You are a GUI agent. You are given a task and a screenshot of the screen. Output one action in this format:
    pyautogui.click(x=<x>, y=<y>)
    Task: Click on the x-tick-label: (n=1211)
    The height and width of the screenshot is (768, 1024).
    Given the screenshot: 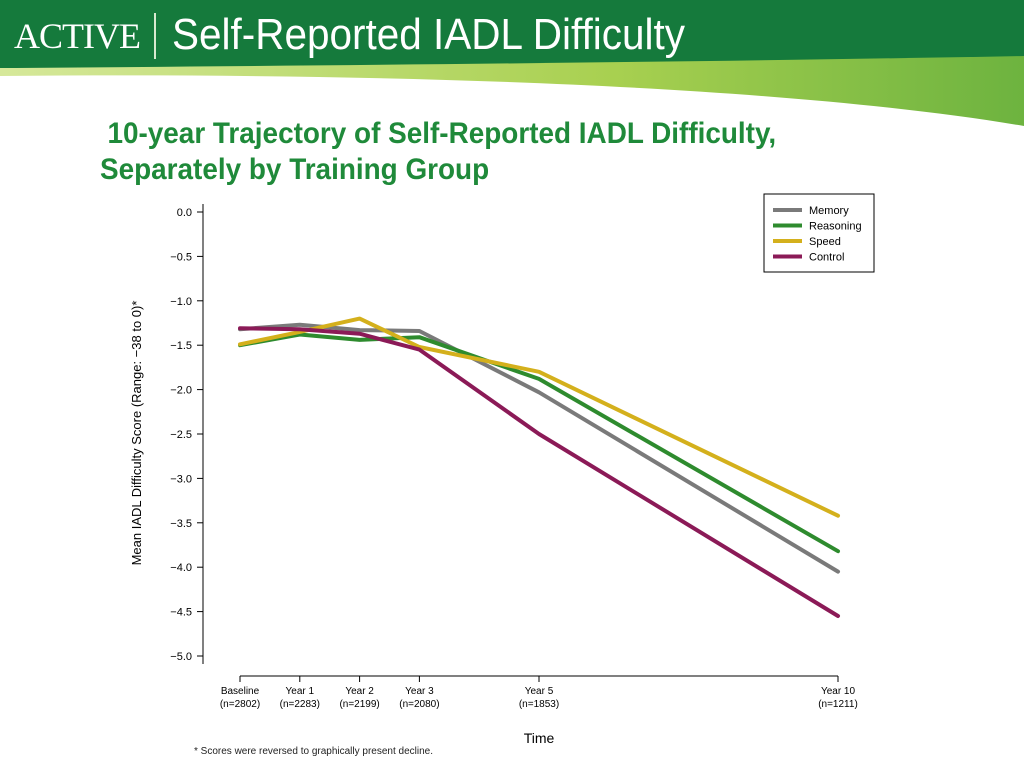 What is the action you would take?
    pyautogui.click(x=838, y=704)
    